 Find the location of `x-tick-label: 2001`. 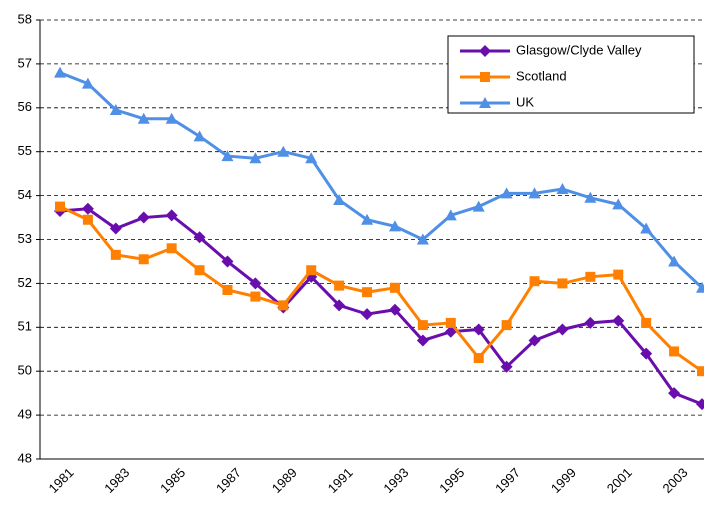

x-tick-label: 2001 is located at coordinates (619, 480).